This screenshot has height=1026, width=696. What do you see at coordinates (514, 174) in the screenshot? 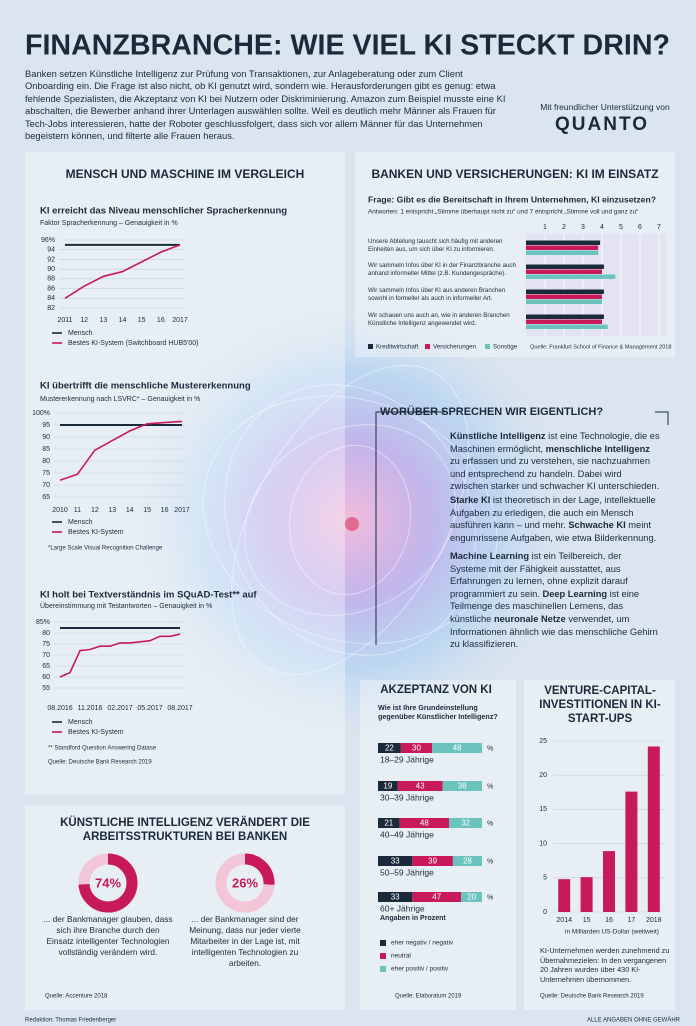
I see `section-title: BANKEN UND VERSICHERUNGEN: KI IM EINSATZ` at bounding box center [514, 174].